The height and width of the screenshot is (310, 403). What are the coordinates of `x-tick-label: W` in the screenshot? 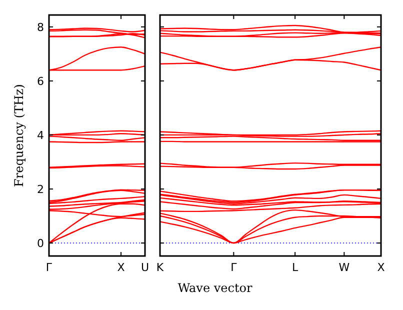 It's located at (344, 267).